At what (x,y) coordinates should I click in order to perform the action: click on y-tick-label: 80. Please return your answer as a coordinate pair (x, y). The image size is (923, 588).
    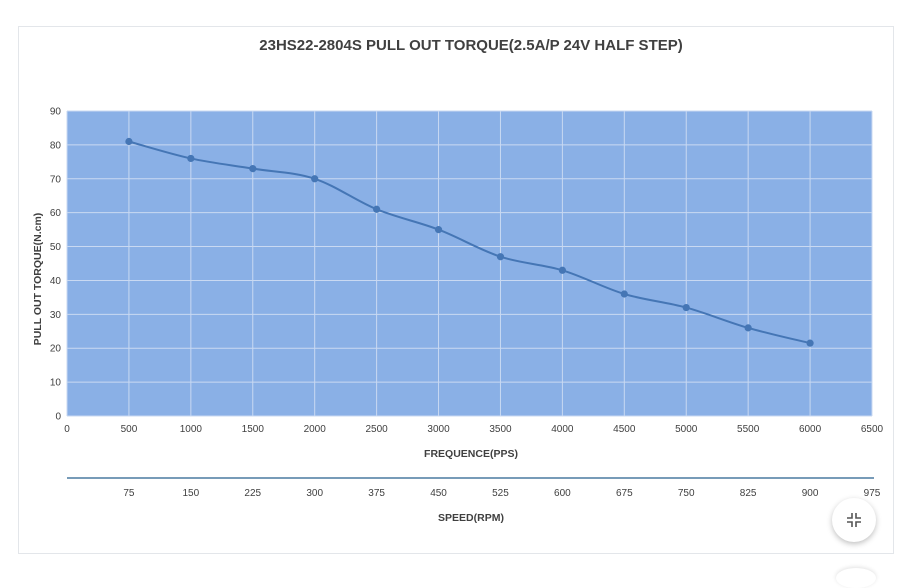
    Looking at the image, I should click on (56, 145).